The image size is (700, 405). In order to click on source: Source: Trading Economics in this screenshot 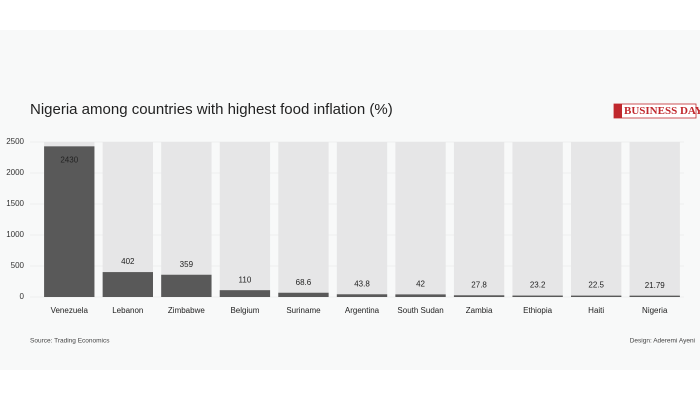, I will do `click(70, 341)`.